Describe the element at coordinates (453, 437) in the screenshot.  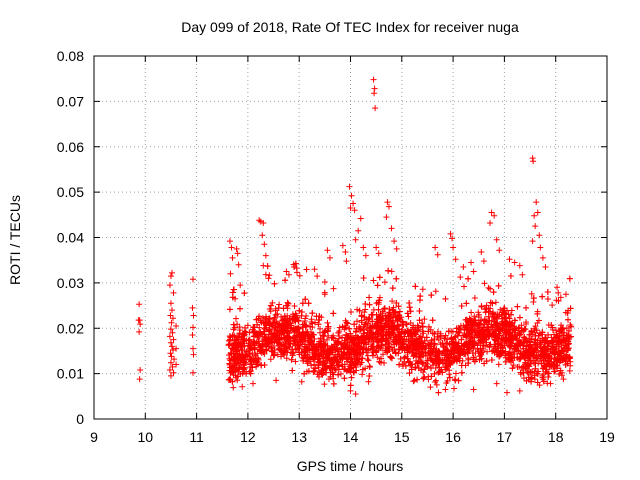
I see `x-tick-label: 16` at that location.